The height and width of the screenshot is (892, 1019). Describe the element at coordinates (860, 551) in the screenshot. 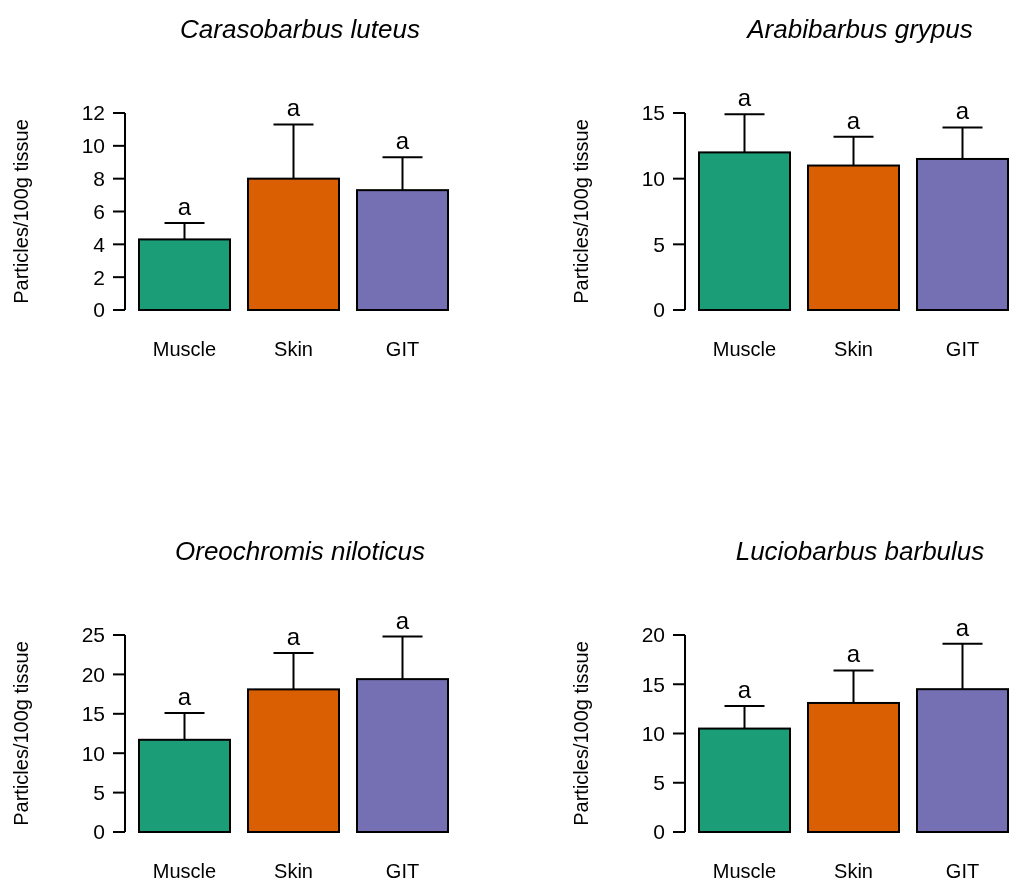

I see `chart-title: Luciobarbus barbulus` at that location.